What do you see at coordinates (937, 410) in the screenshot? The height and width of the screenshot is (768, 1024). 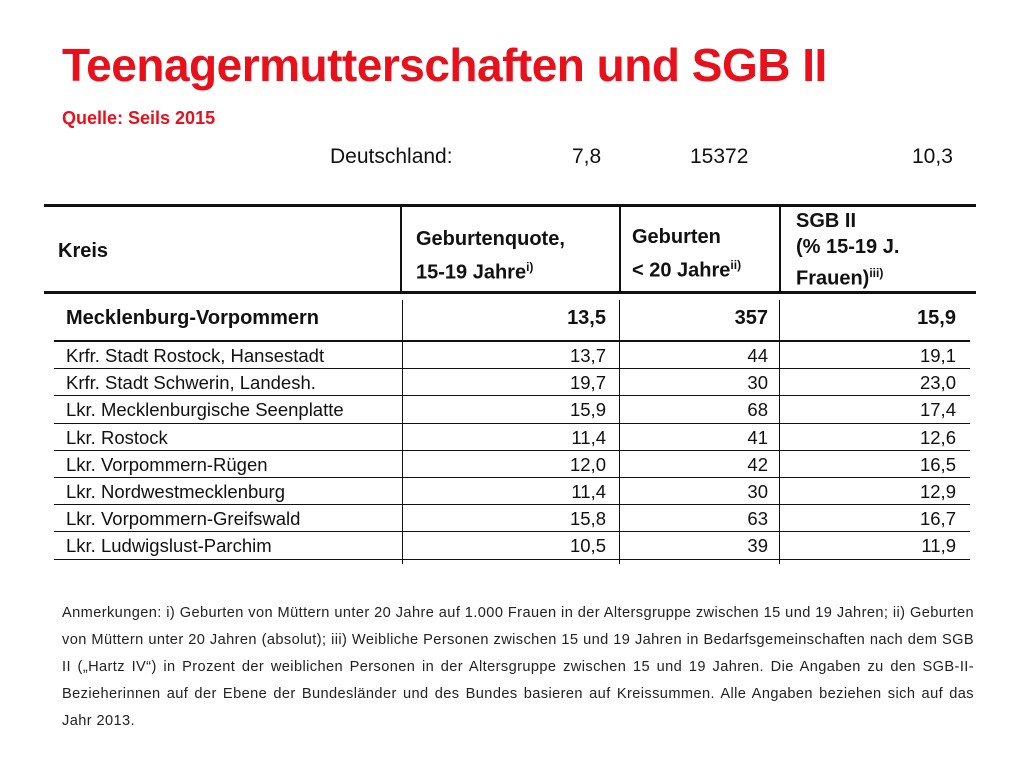 I see `district-sgb: 17,4` at bounding box center [937, 410].